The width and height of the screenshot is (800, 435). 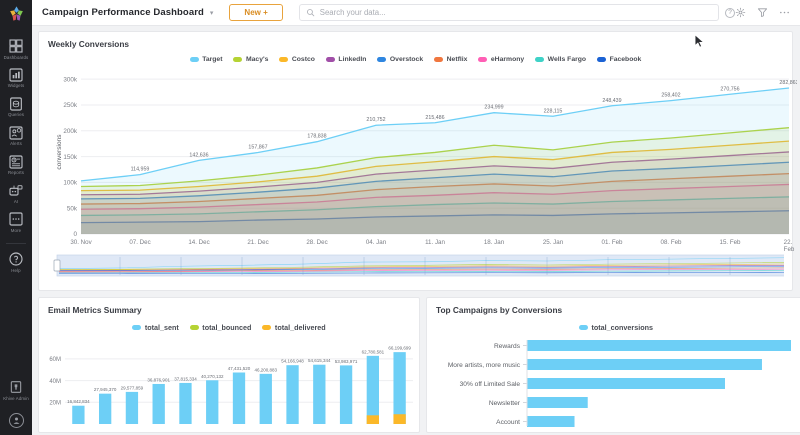 What do you see at coordinates (16, 107) in the screenshot?
I see `sidebar-item-queries: Queries` at bounding box center [16, 107].